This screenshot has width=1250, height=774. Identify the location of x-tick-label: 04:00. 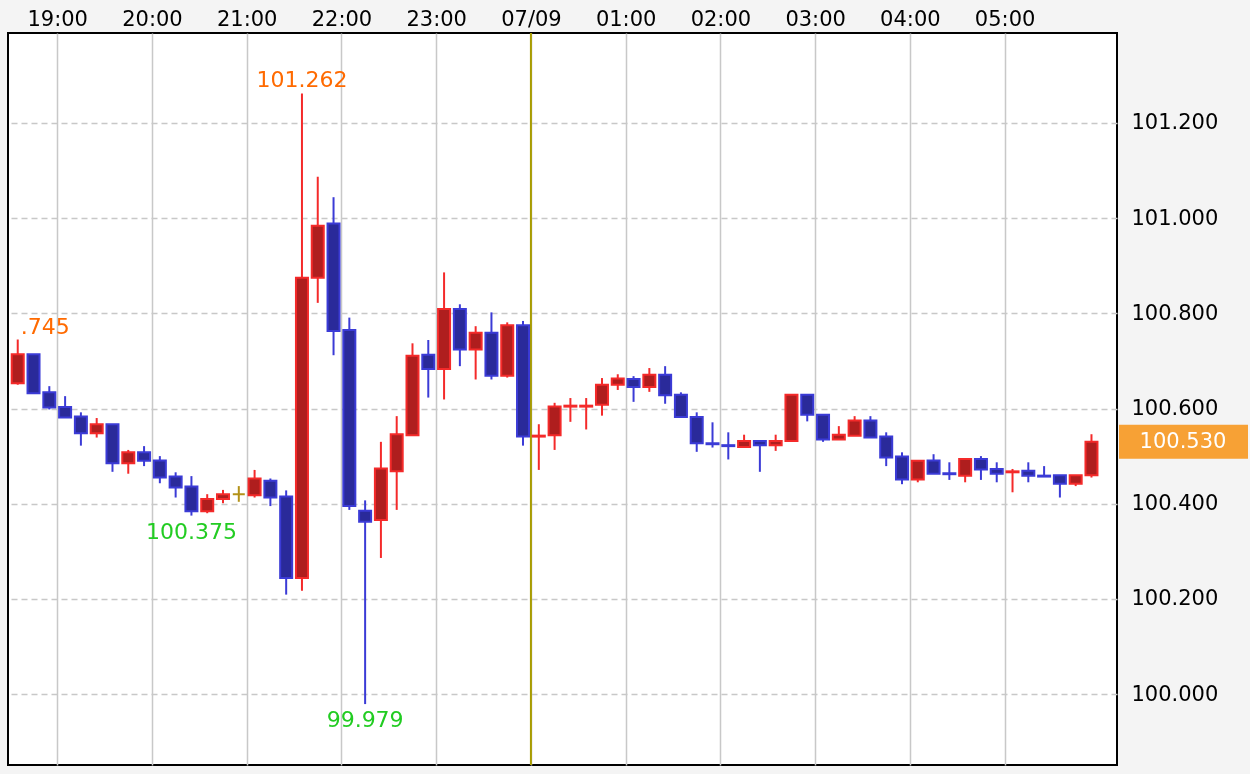
(910, 18).